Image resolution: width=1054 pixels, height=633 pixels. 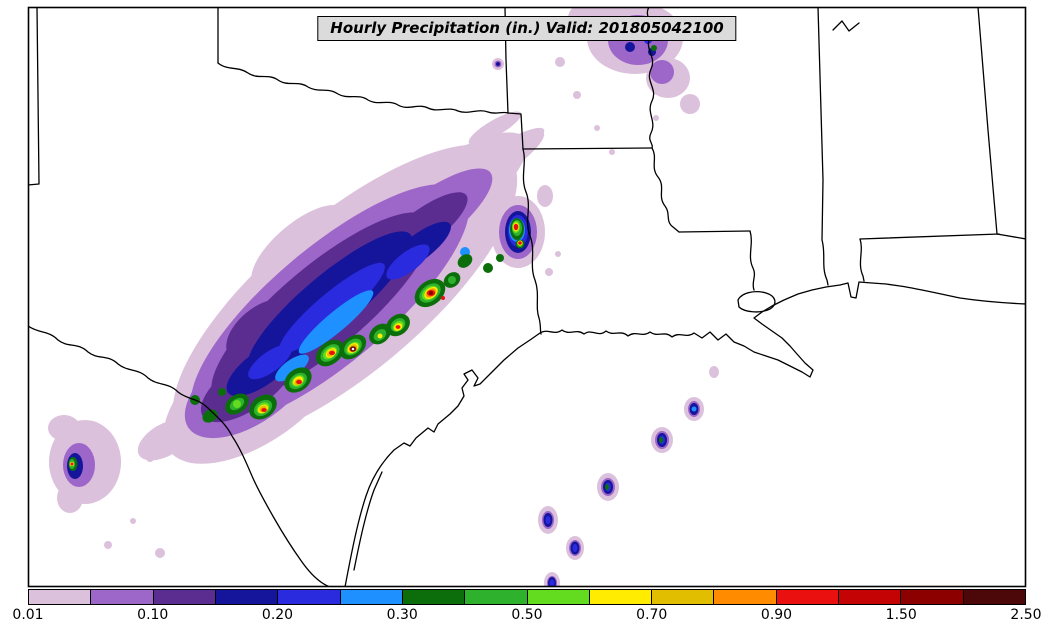 What do you see at coordinates (587, 148) in the screenshot?
I see `arkansas-louisiana-border` at bounding box center [587, 148].